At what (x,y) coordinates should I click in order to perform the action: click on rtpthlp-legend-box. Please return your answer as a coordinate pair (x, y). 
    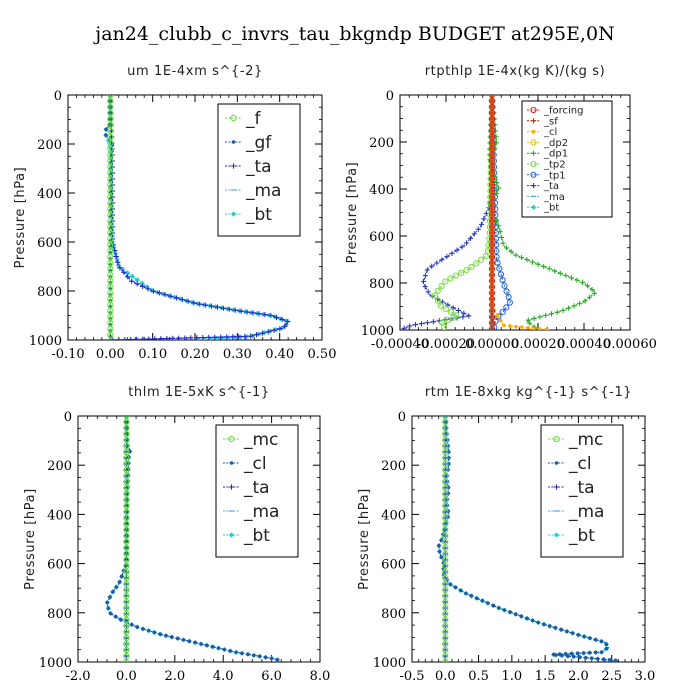
    Looking at the image, I should click on (567, 159).